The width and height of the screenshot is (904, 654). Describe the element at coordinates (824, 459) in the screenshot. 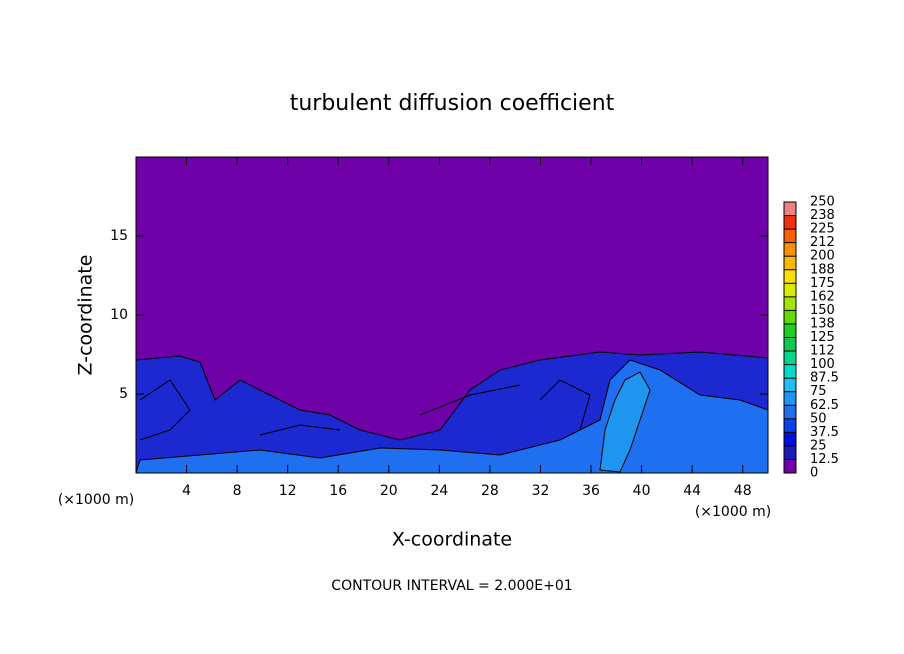

I see `colorbar-label: 12.5` at that location.